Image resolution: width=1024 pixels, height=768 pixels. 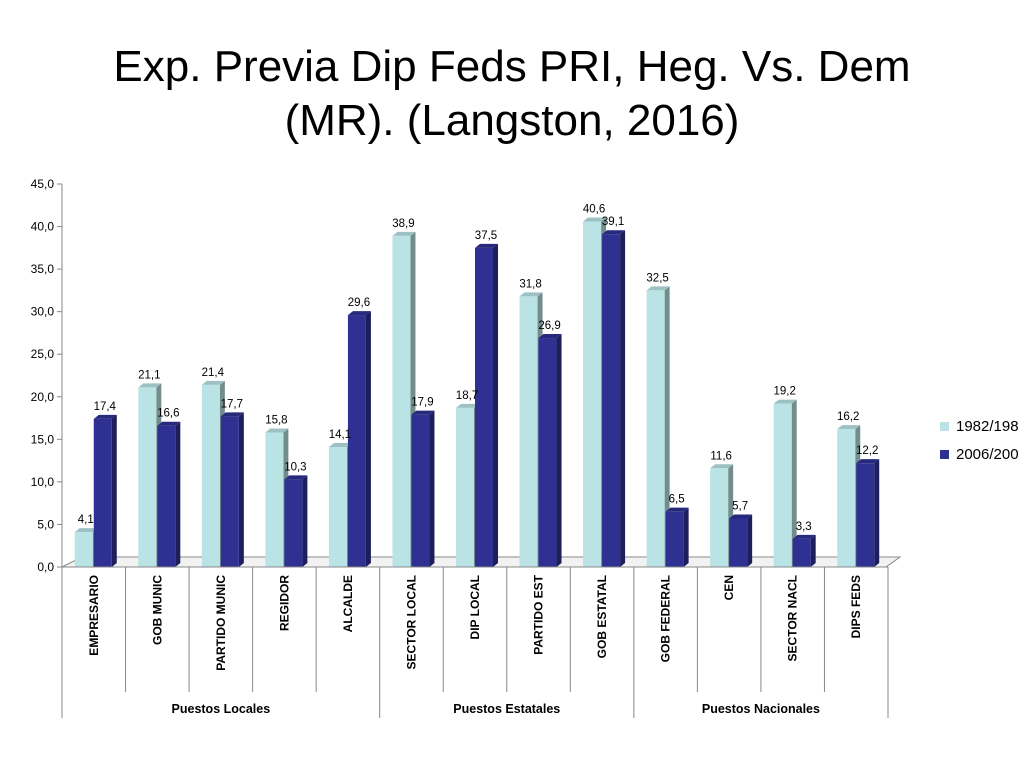 I want to click on data-label: 17,4, so click(x=105, y=407).